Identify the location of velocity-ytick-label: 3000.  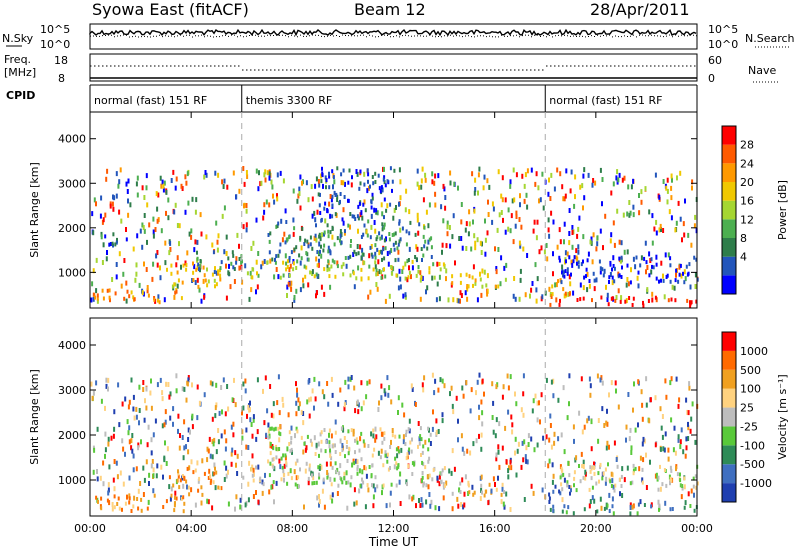
(72, 390).